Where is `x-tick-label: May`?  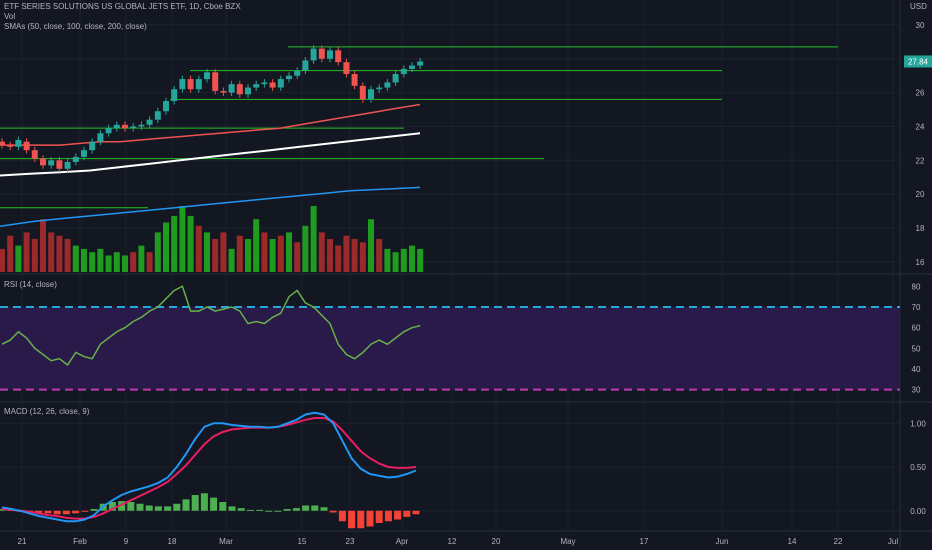 x-tick-label: May is located at coordinates (567, 541).